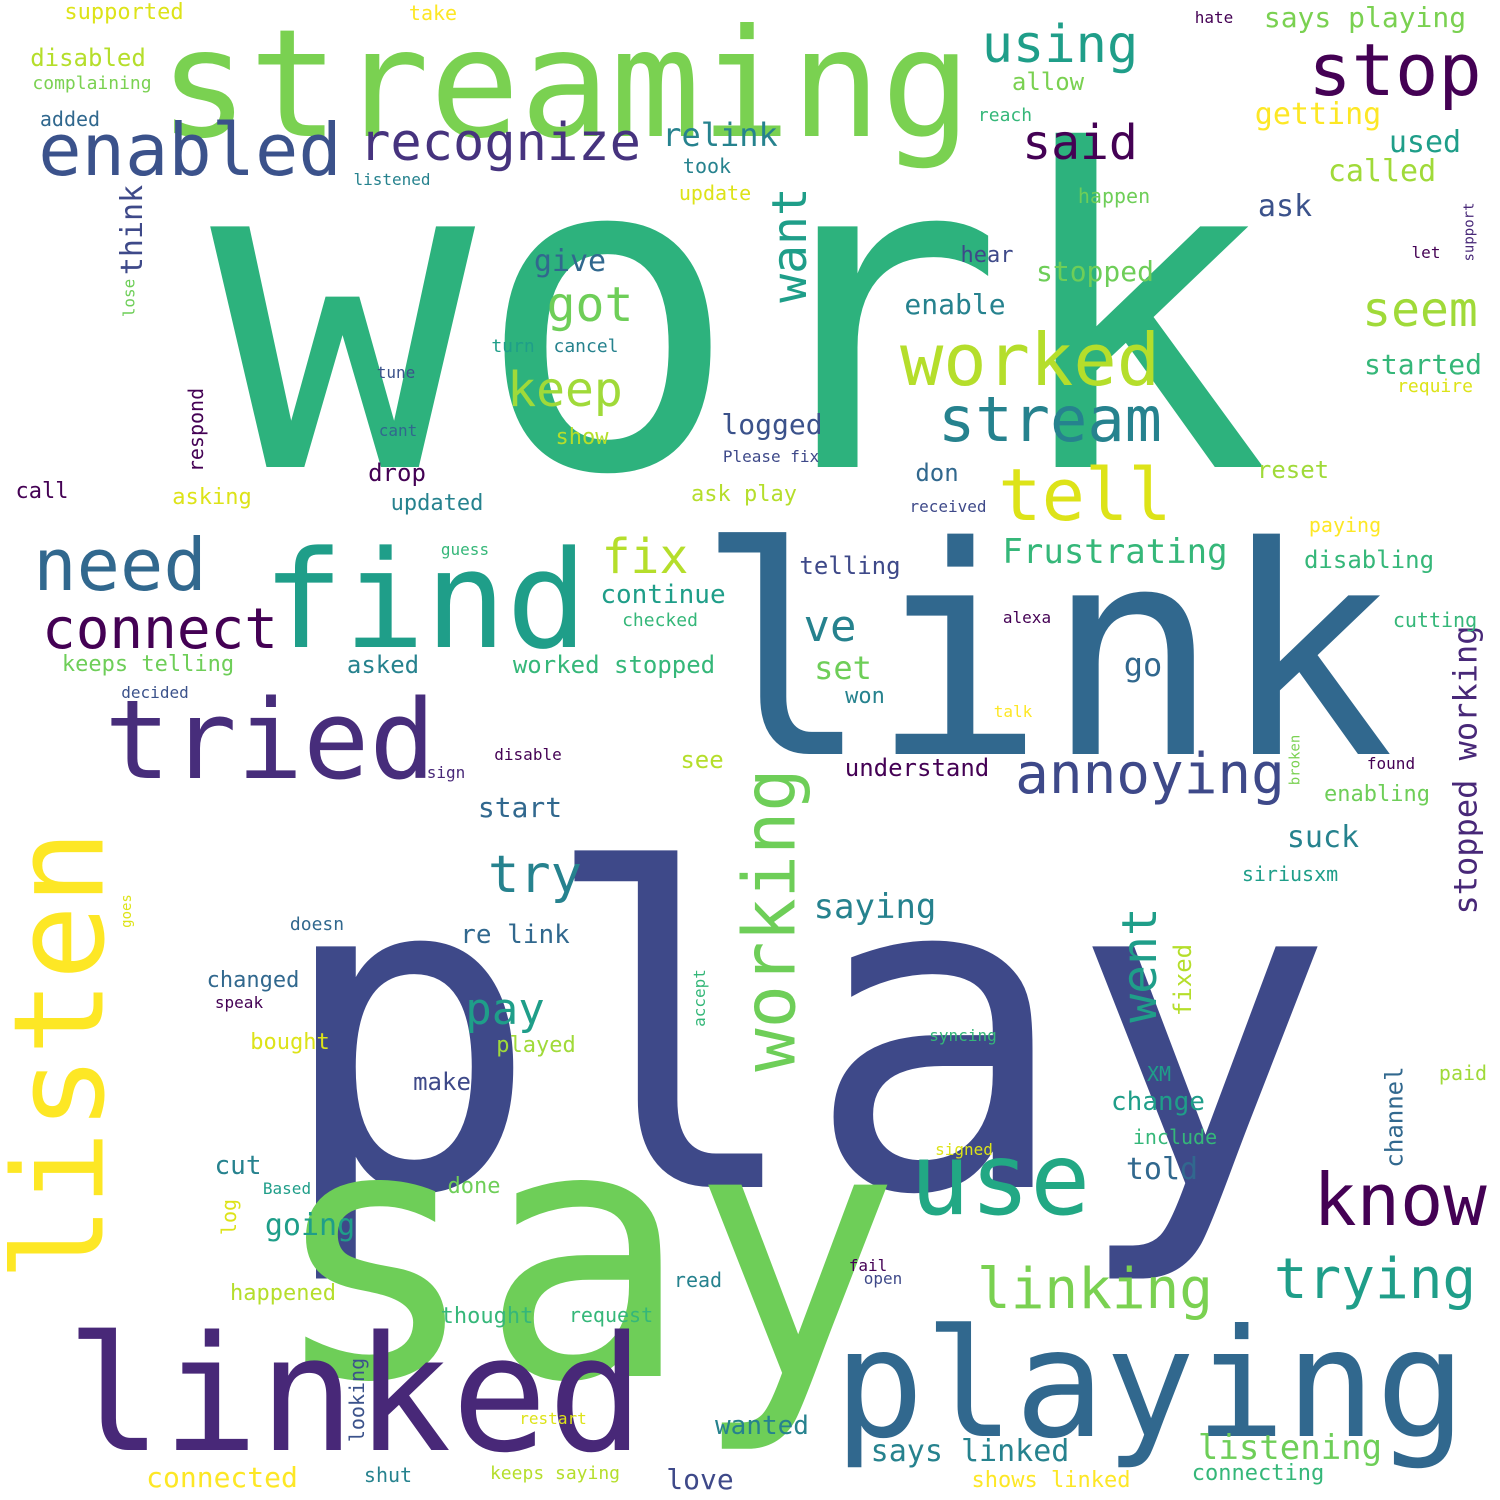  I want to click on word-trying: trying, so click(1375, 1279).